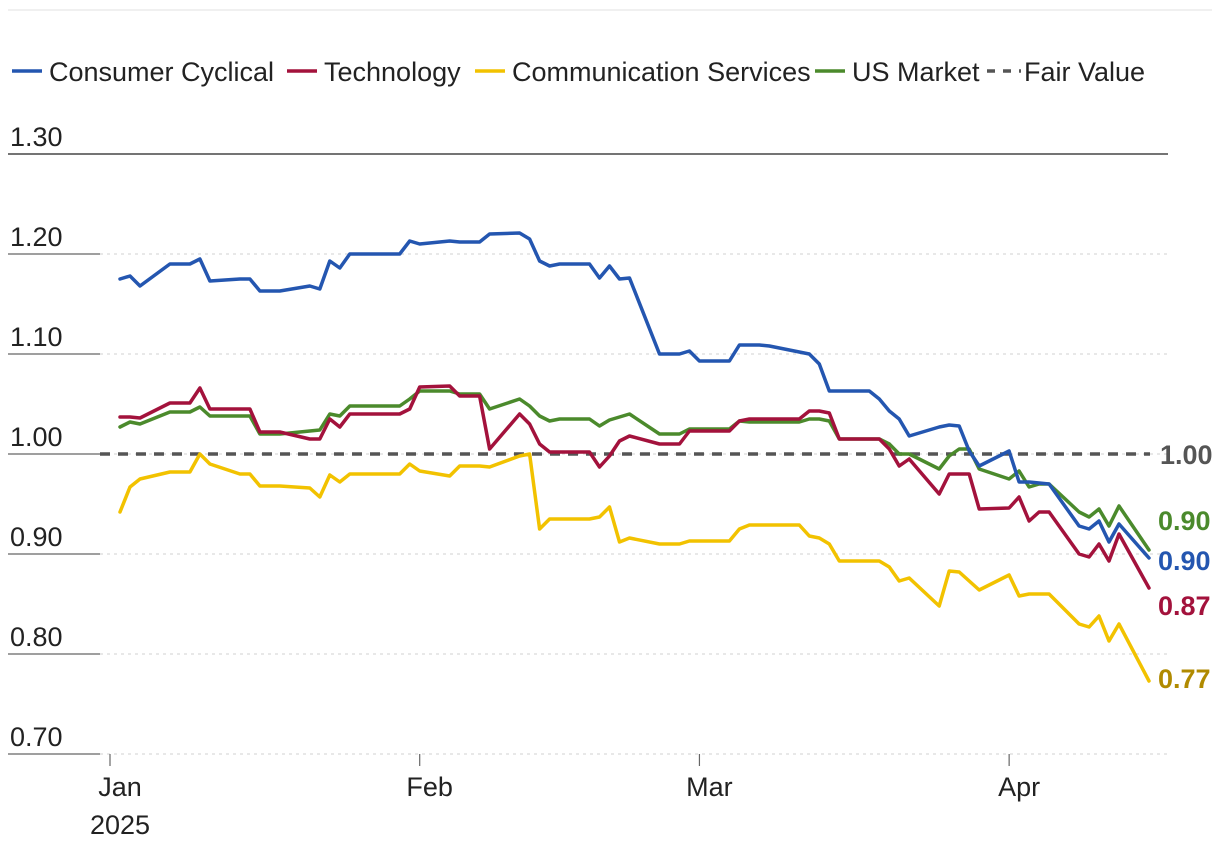  I want to click on x-axis-ticks: Jan 2025 Feb Mar Apr, so click(565, 797).